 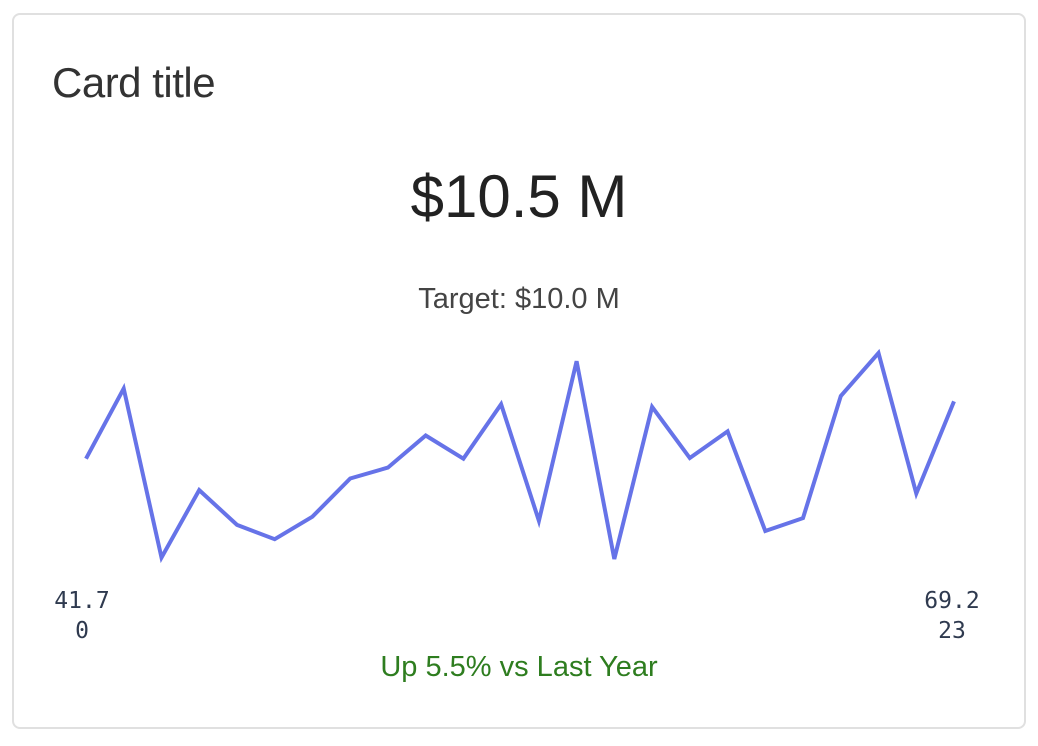 I want to click on first-point-label: 41.7 0, so click(x=82, y=616).